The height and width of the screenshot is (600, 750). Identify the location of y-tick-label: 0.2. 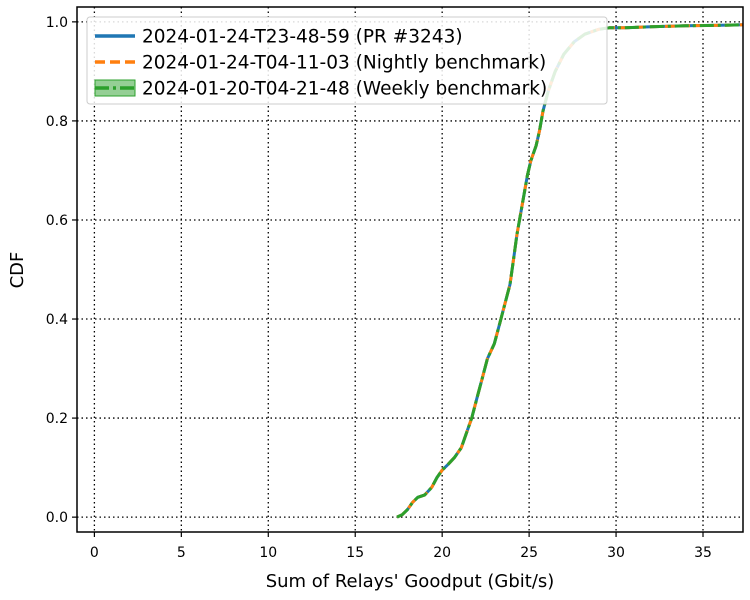
(57, 419).